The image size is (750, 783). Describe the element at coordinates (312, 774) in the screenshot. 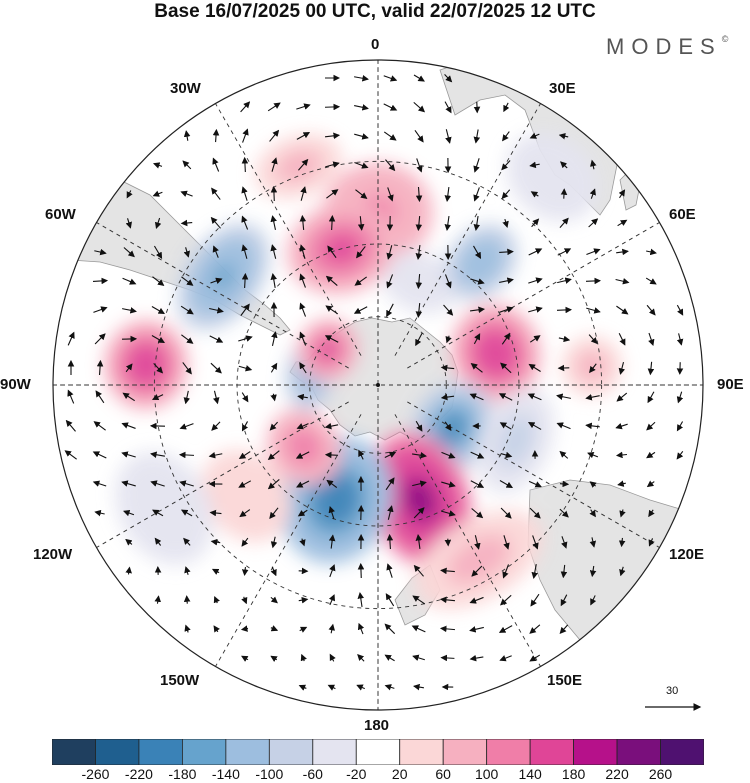

I see `colorbar-tick-label: -60` at that location.